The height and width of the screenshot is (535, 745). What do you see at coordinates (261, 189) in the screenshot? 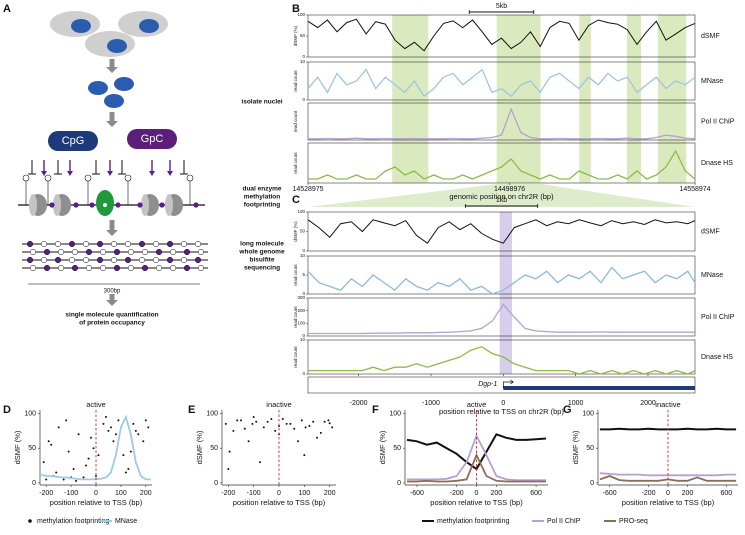
I see `step-label: dual enzyme` at bounding box center [261, 189].